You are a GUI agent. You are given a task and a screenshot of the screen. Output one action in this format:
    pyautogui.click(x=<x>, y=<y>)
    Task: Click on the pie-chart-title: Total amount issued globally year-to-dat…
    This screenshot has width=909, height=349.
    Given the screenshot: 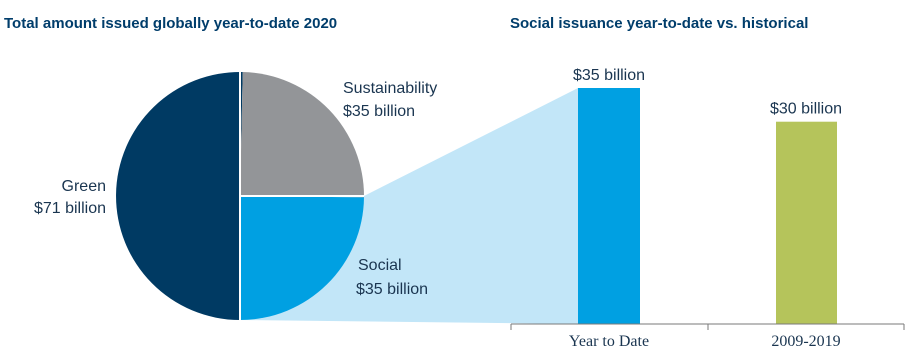 What is the action you would take?
    pyautogui.click(x=170, y=23)
    